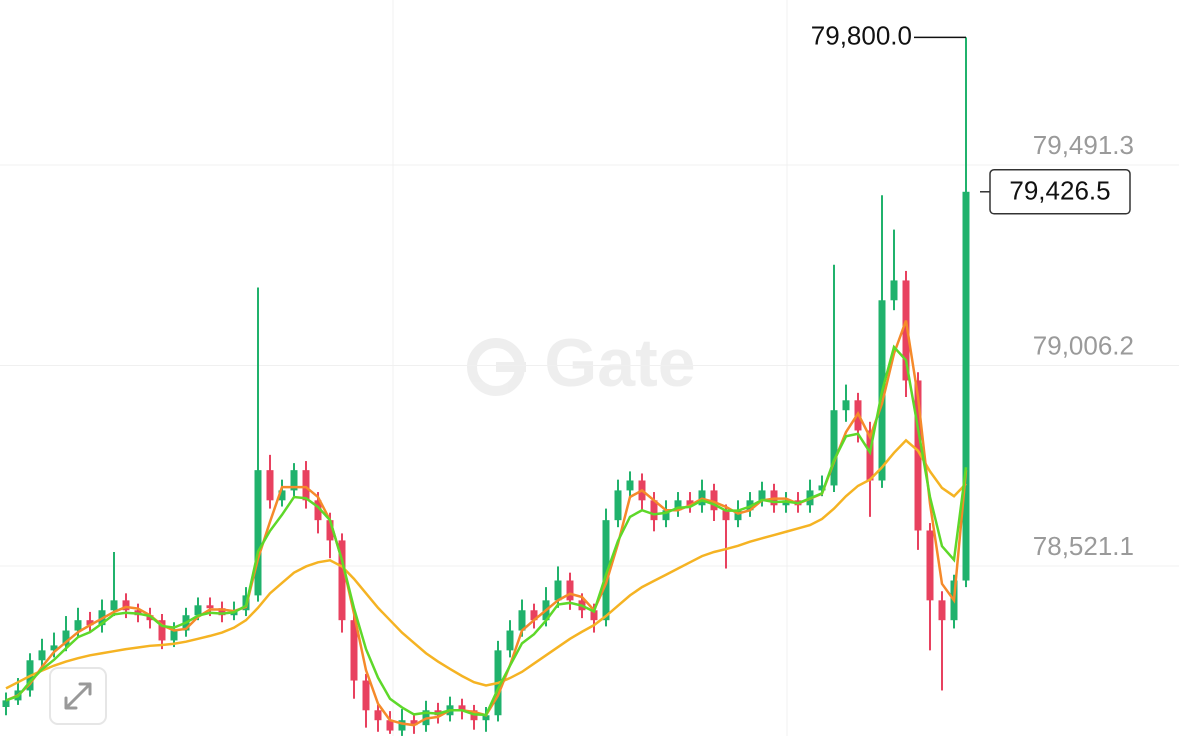  What do you see at coordinates (619, 363) in the screenshot?
I see `watermark-text: Gate` at bounding box center [619, 363].